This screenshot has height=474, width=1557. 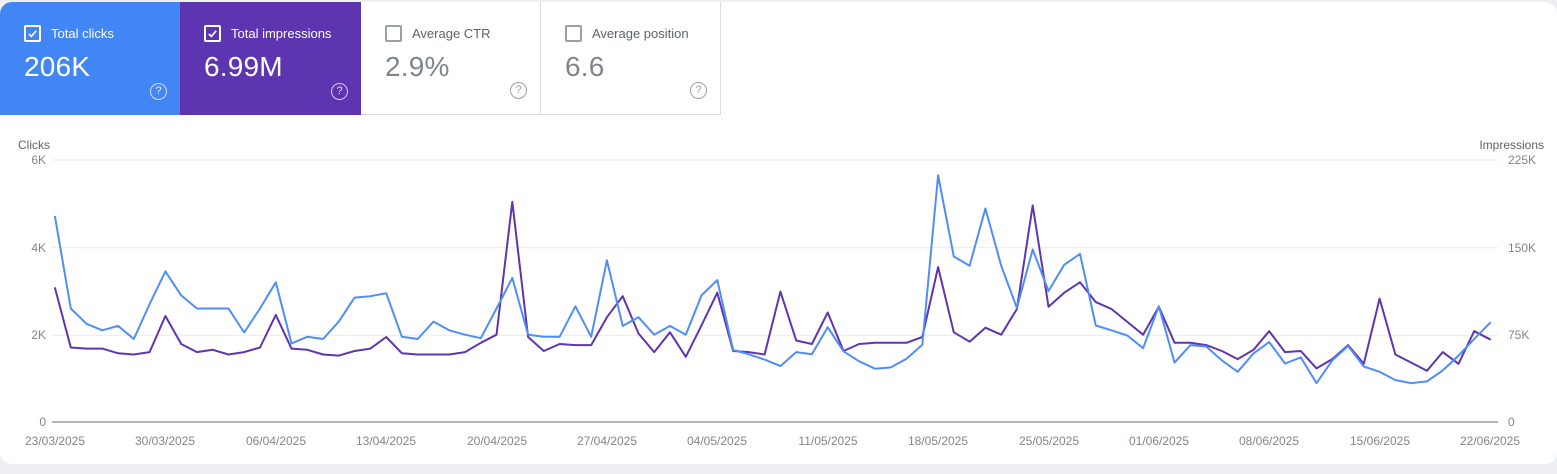 I want to click on card-value: 206K, so click(x=57, y=66).